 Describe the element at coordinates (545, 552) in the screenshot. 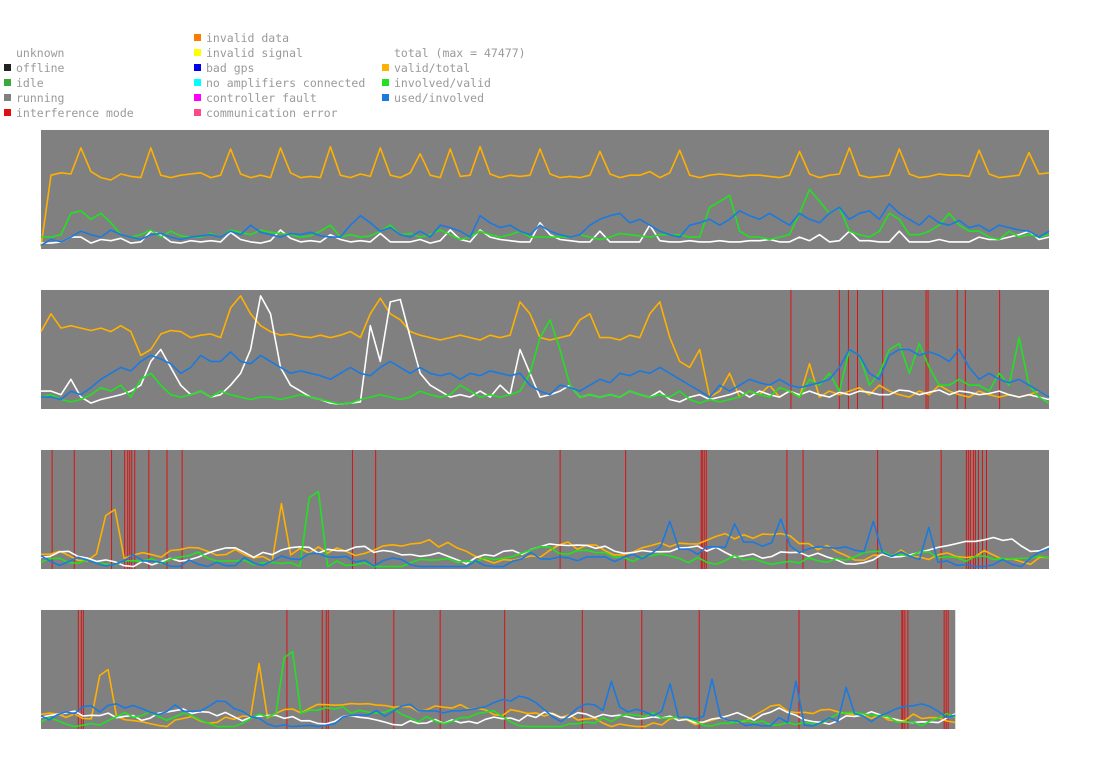

I see `series-total` at that location.